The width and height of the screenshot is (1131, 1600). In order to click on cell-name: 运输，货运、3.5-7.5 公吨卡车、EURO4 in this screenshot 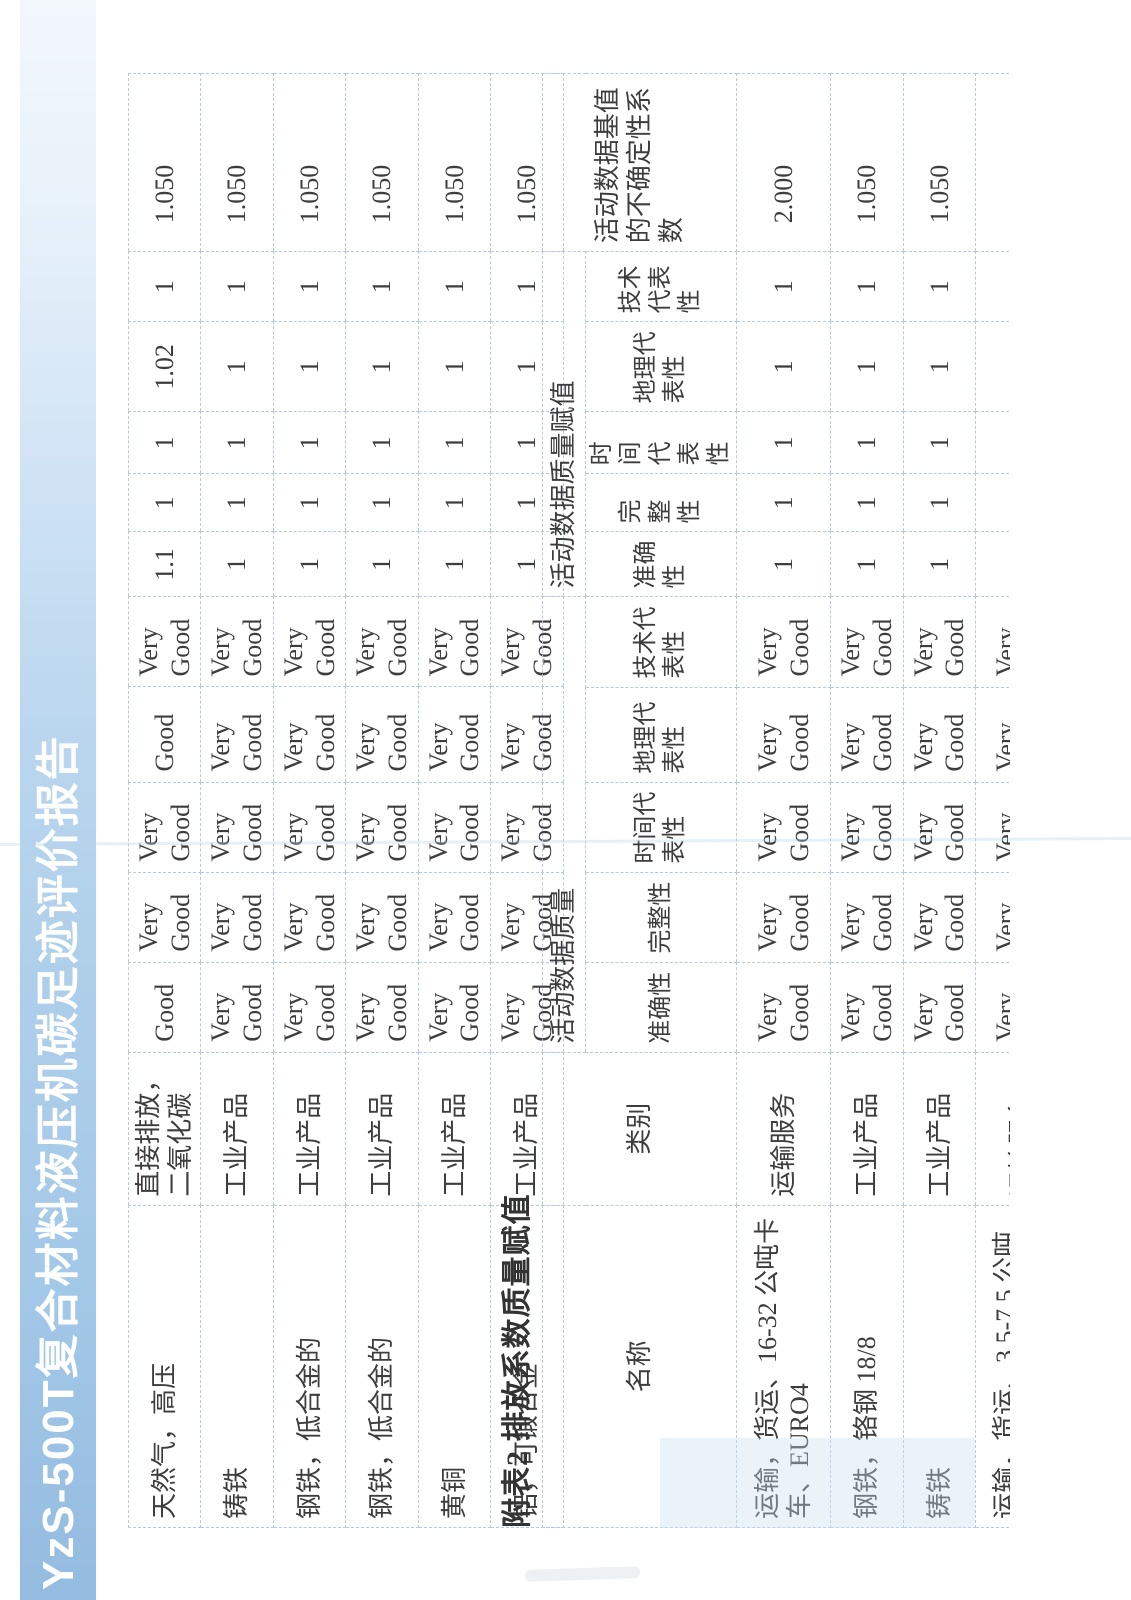, I will do `click(992, 1366)`.